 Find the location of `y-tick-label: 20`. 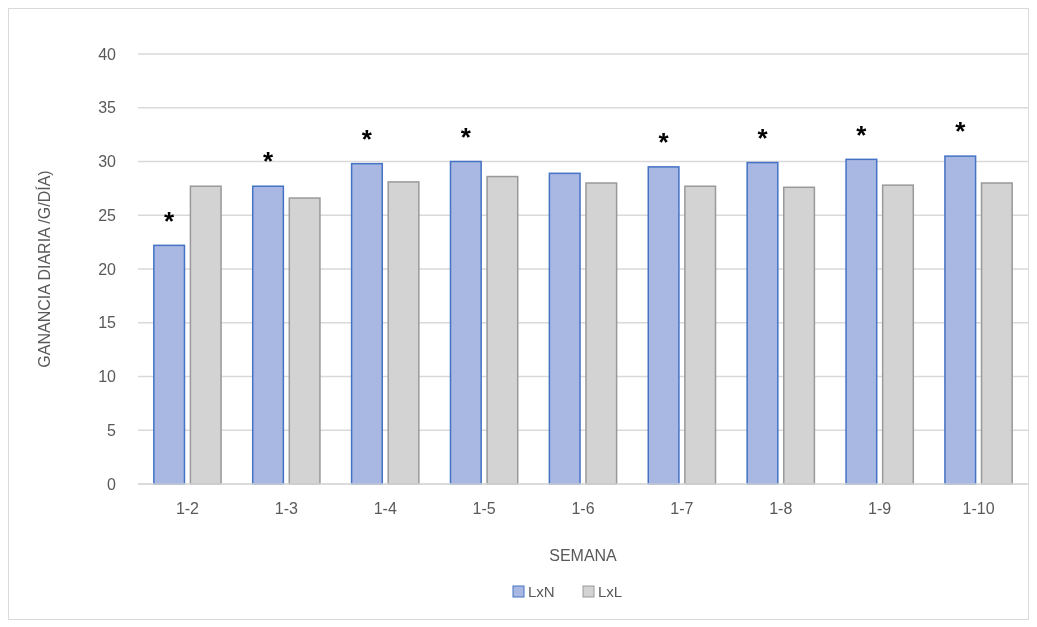

y-tick-label: 20 is located at coordinates (107, 269).